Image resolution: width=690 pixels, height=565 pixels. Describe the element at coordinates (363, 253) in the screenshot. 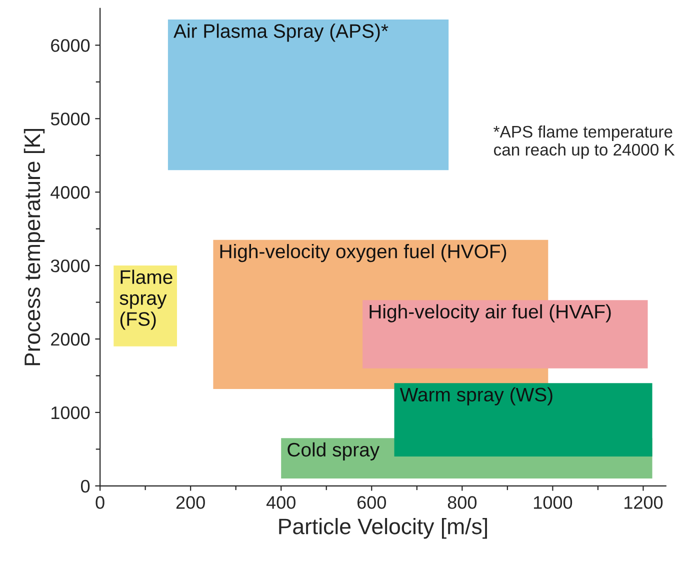

I see `annotation: High-velocity oxygen fuel (HVOF)` at that location.